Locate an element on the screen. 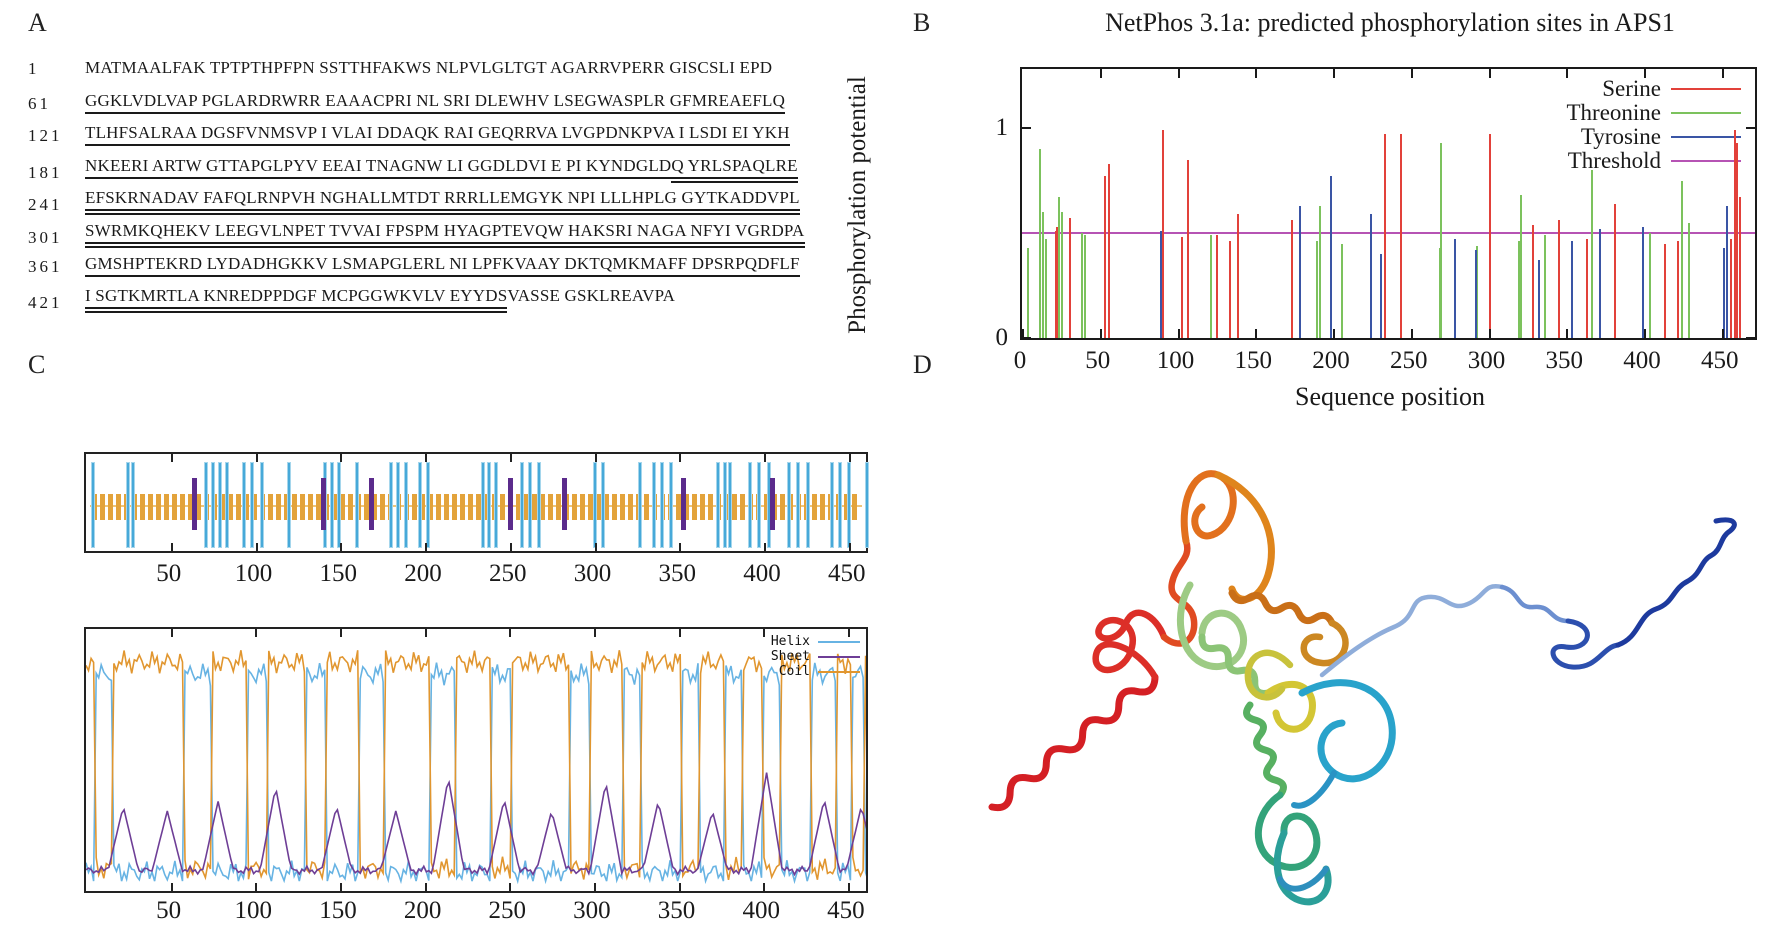 The width and height of the screenshot is (1771, 927). feature-map-plot is located at coordinates (477, 502).